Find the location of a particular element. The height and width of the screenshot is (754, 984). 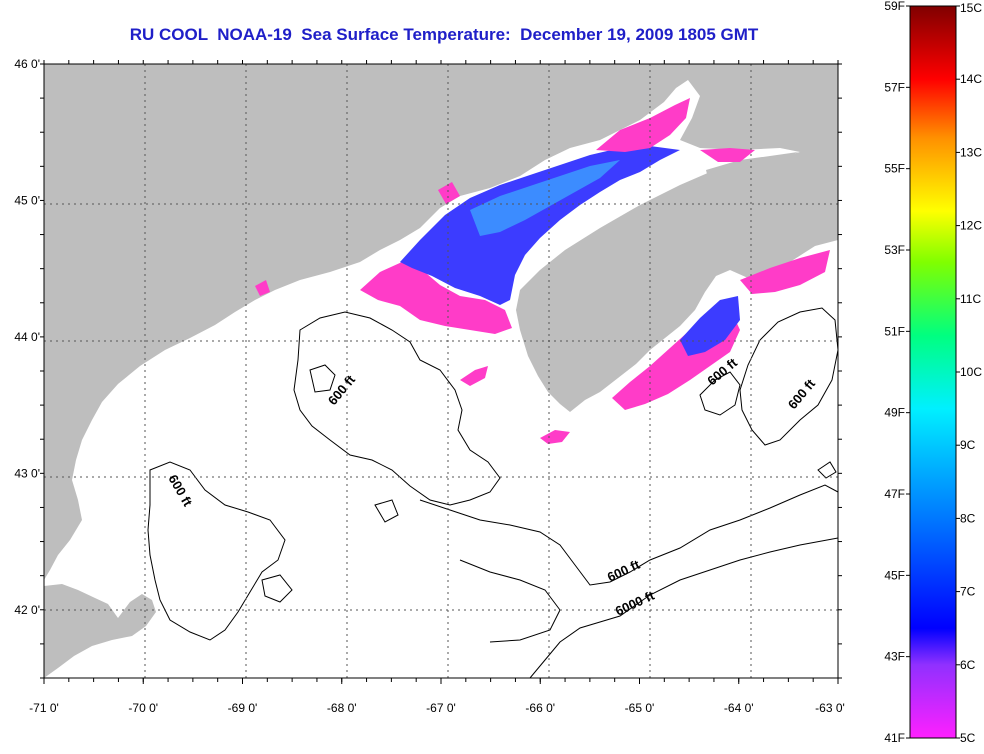

colorbar-celsius-label: 11C is located at coordinates (970, 299).